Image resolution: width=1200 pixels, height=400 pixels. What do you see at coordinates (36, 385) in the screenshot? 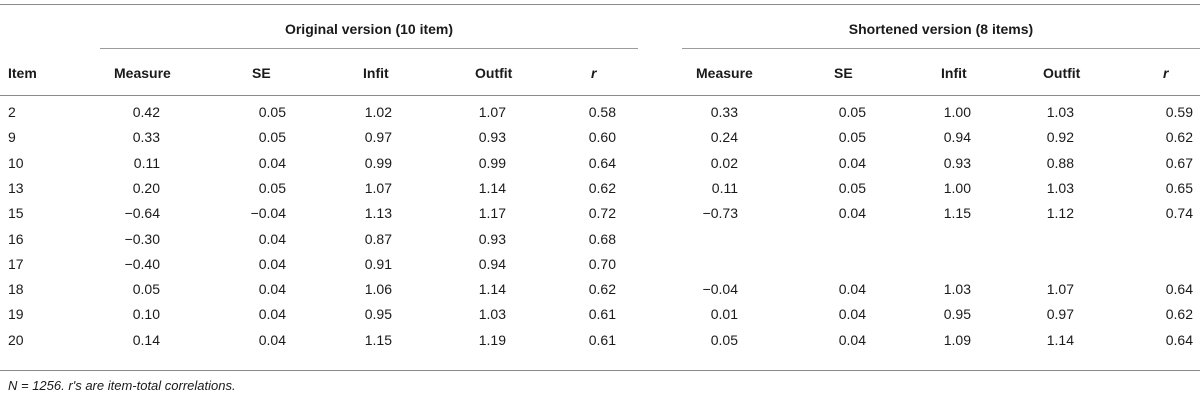
I see `footnote-sample-size: N = 1256.` at bounding box center [36, 385].